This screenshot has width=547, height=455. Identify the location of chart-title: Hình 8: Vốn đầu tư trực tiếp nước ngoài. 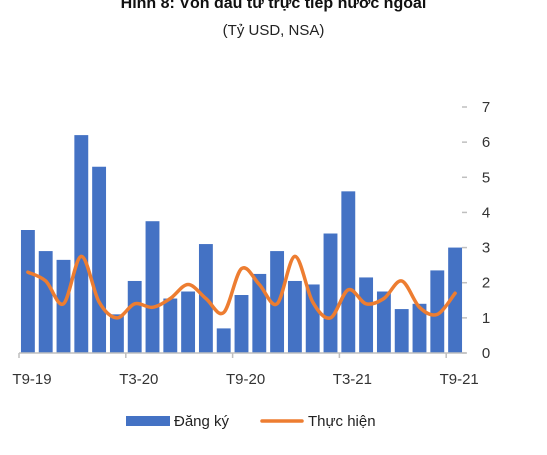
(273, 6).